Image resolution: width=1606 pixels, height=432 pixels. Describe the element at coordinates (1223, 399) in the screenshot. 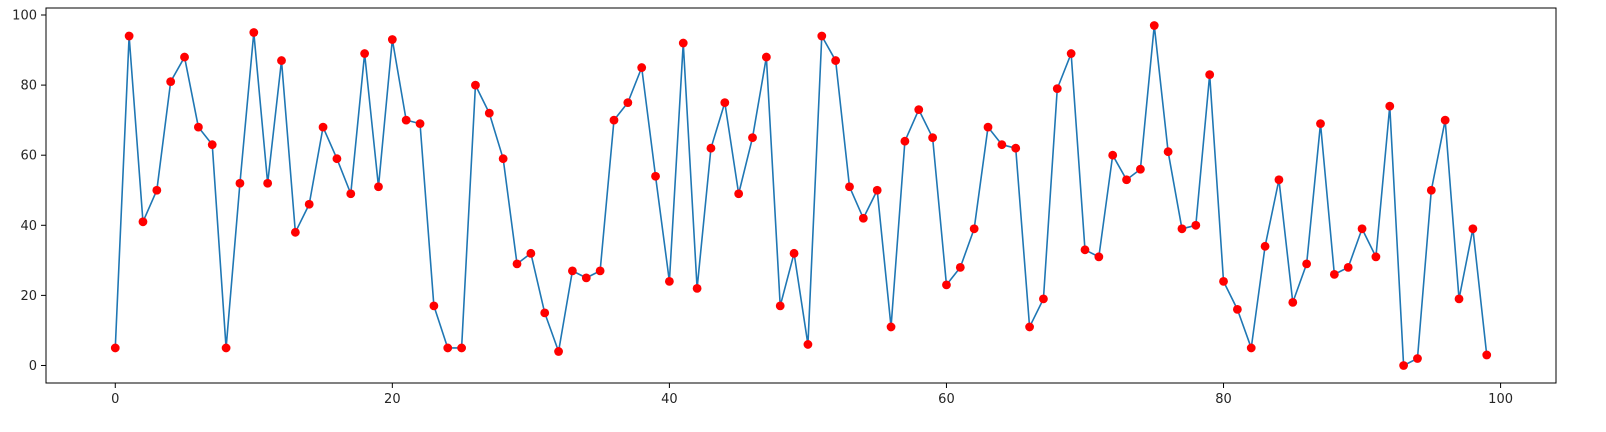

I see `x-tick-label-80: 80` at that location.